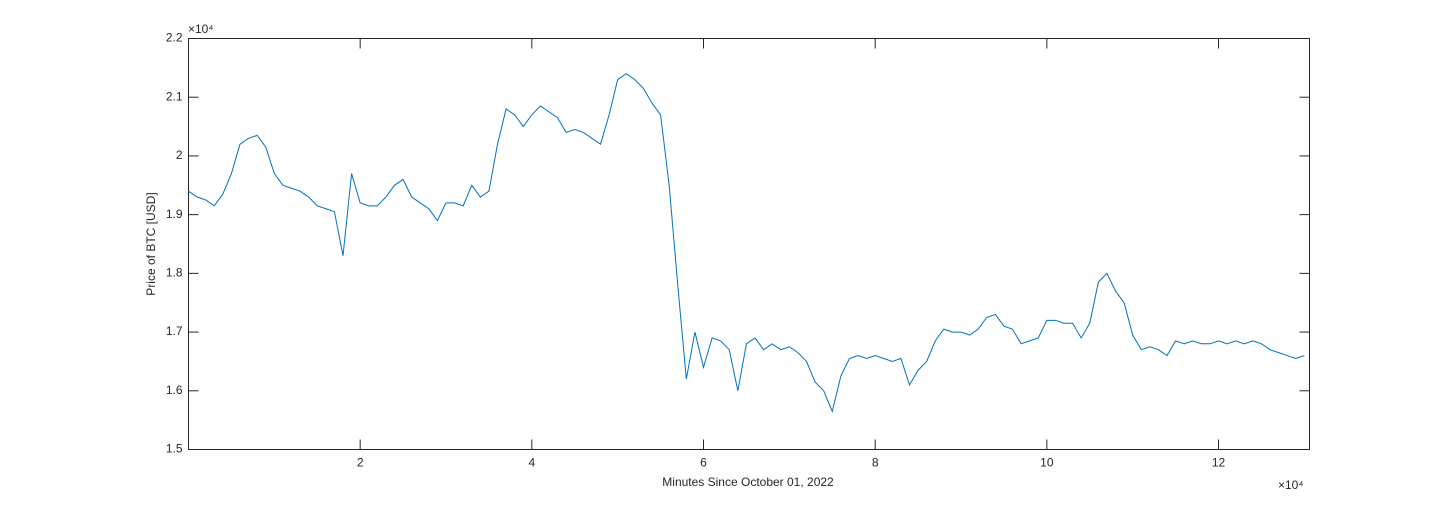 The image size is (1447, 505). Describe the element at coordinates (1291, 485) in the screenshot. I see `x-multiplier: ×10⁴` at that location.